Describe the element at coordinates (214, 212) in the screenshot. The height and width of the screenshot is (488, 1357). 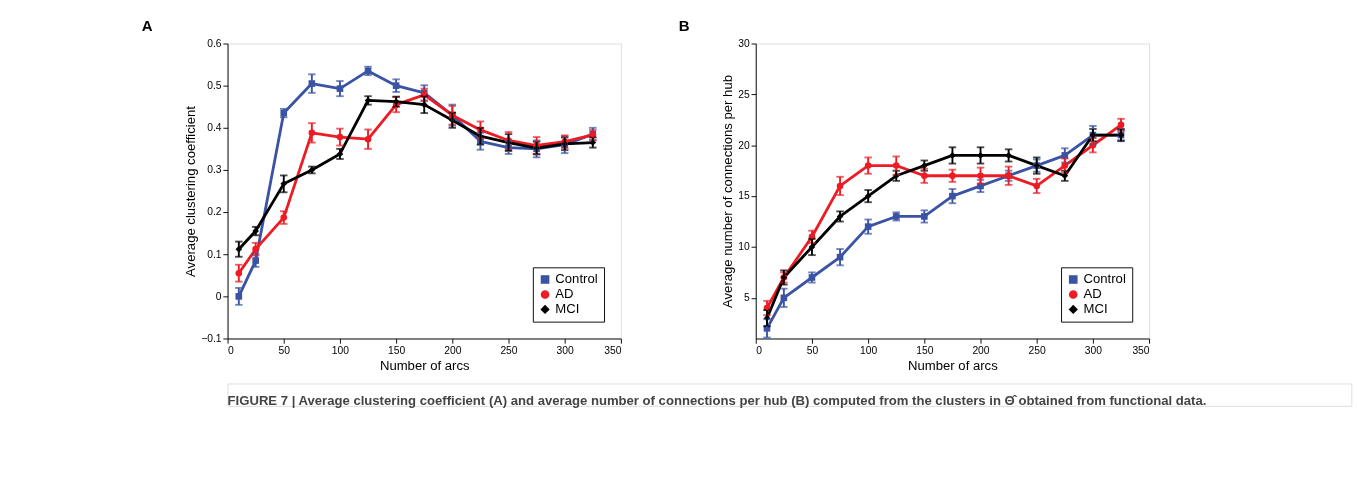
I see `y-tick-label: 0.2` at that location.